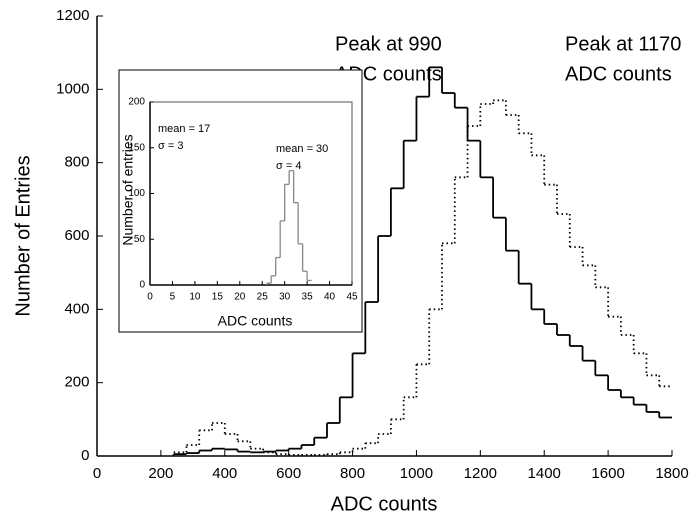 This screenshot has width=695, height=521. Describe the element at coordinates (76, 308) in the screenshot. I see `y-tick-label: 400` at that location.